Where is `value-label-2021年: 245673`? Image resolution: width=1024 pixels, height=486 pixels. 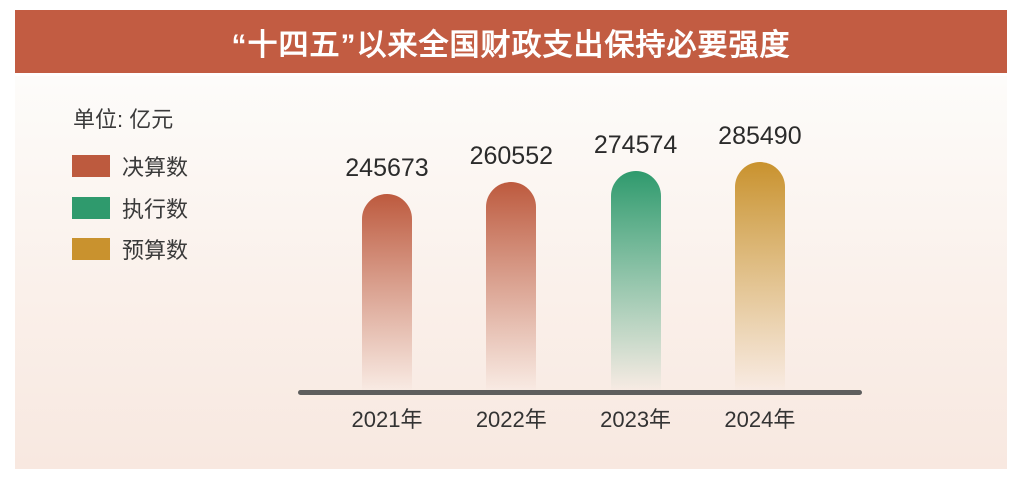 value-label-2021年: 245673 is located at coordinates (387, 168).